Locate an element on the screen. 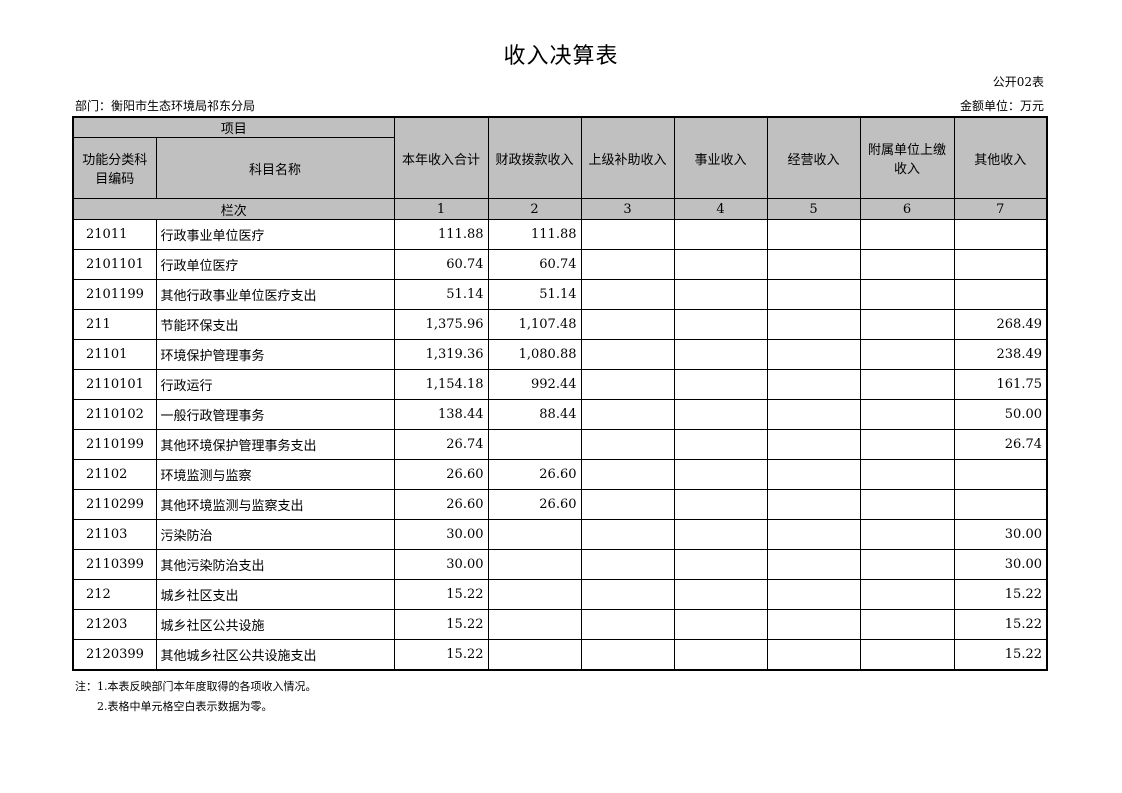  row-name: 一般行政管理事务 is located at coordinates (275, 414).